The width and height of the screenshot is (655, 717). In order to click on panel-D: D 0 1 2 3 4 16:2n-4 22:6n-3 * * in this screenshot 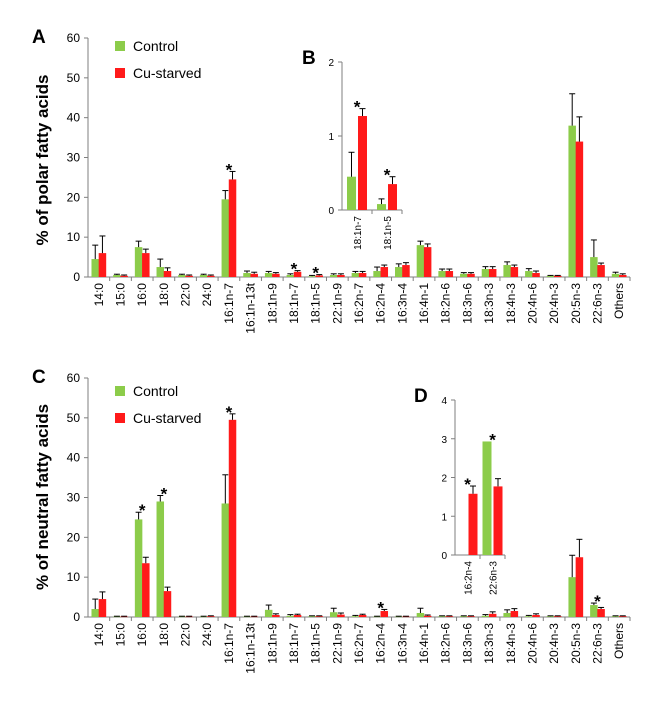, I will do `click(460, 490)`.